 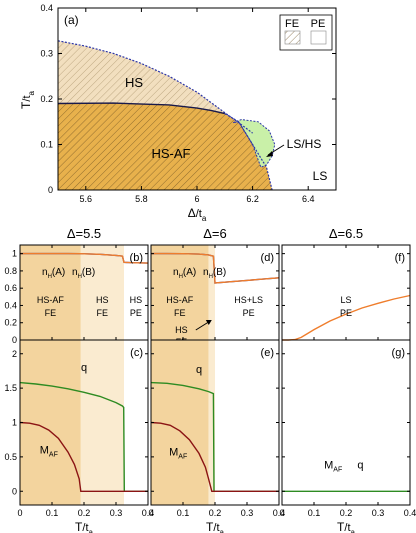 What do you see at coordinates (269, 154) in the screenshot?
I see `arrow-head-ls-hs` at bounding box center [269, 154].